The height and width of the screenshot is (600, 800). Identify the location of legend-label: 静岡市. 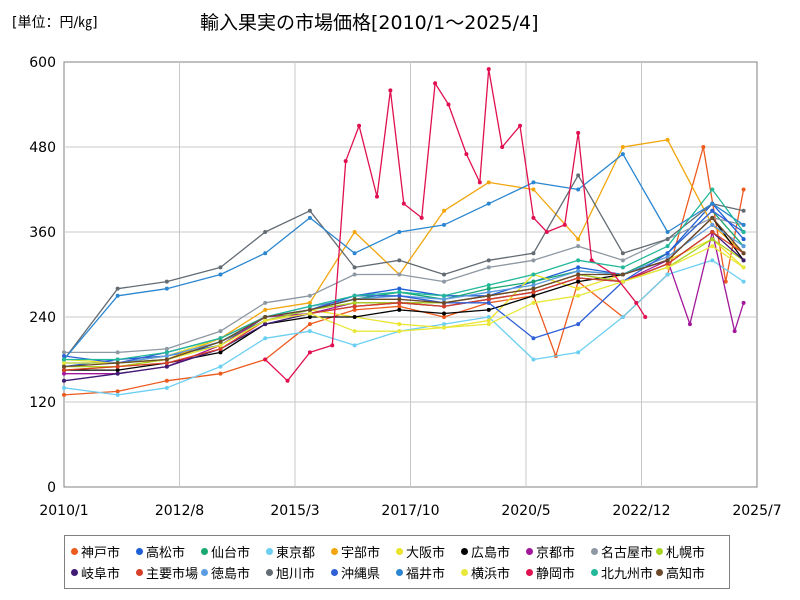
(556, 574).